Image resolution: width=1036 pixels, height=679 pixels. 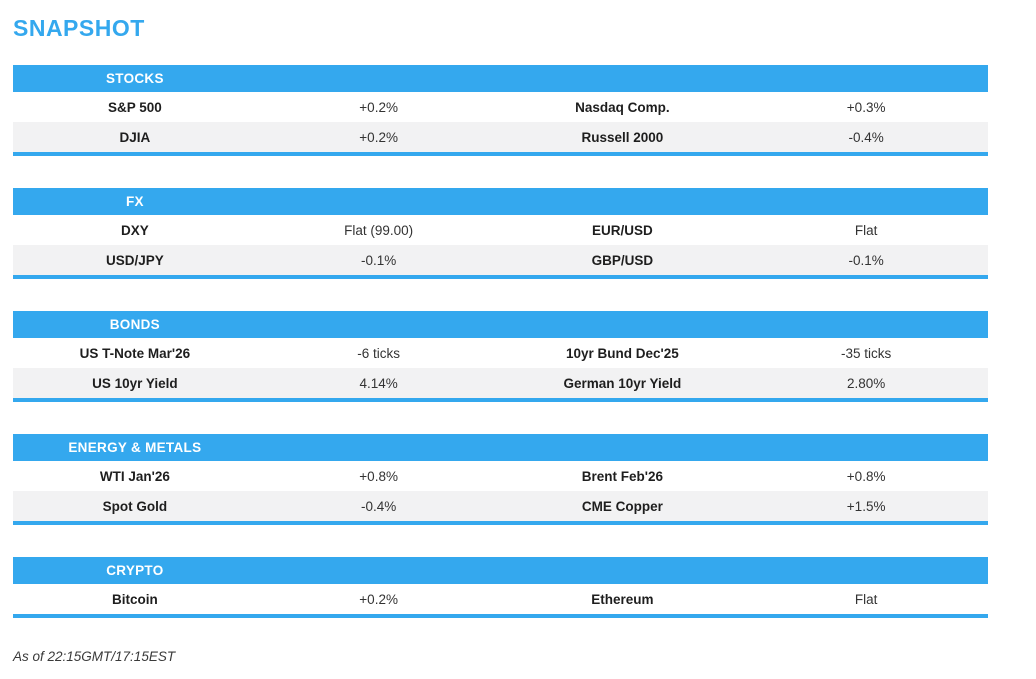 What do you see at coordinates (622, 383) in the screenshot?
I see `instrument-label: German 10yr Yield` at bounding box center [622, 383].